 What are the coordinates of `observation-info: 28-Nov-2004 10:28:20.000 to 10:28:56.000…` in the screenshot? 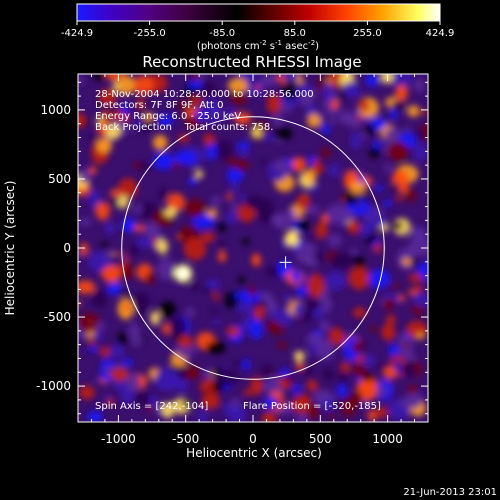 It's located at (204, 111).